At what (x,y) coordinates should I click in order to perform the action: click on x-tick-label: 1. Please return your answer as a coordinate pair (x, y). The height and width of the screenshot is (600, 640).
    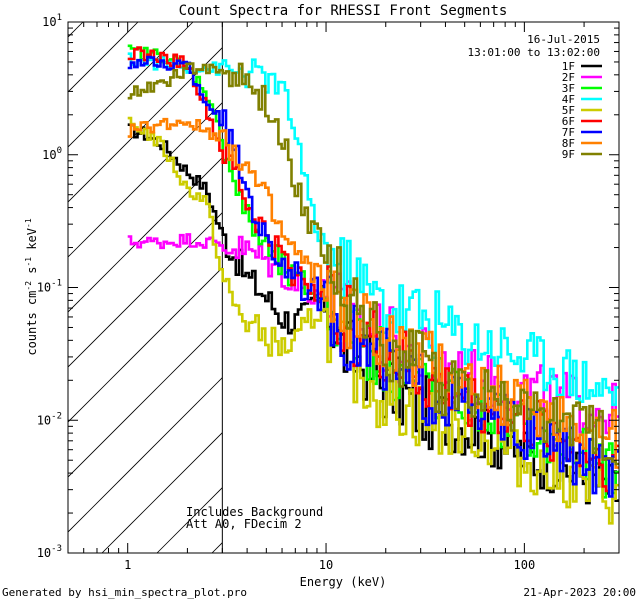
    Looking at the image, I should click on (127, 565).